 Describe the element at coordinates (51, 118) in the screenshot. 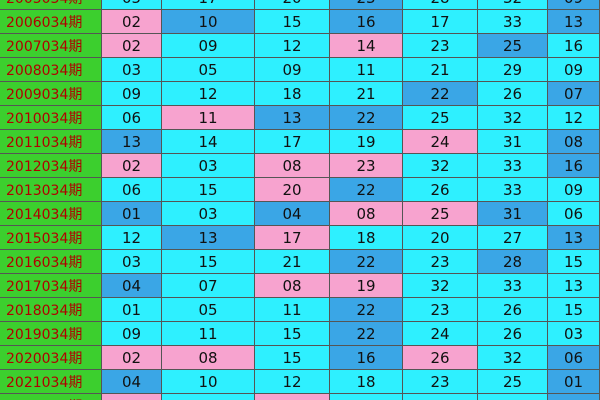

I see `issue-label: 2010034期` at that location.